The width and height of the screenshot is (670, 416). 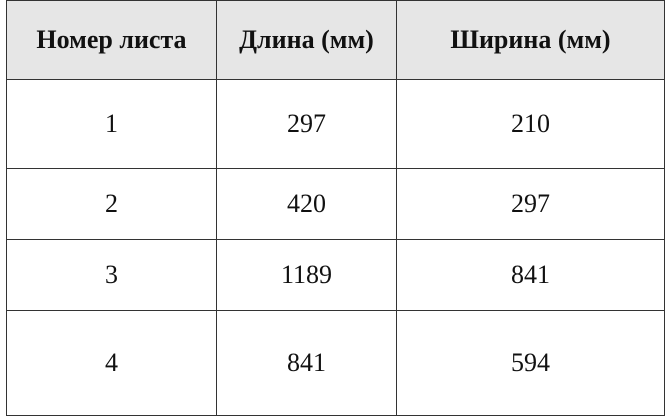 What do you see at coordinates (111, 275) in the screenshot?
I see `cell-sheet-number: 3` at bounding box center [111, 275].